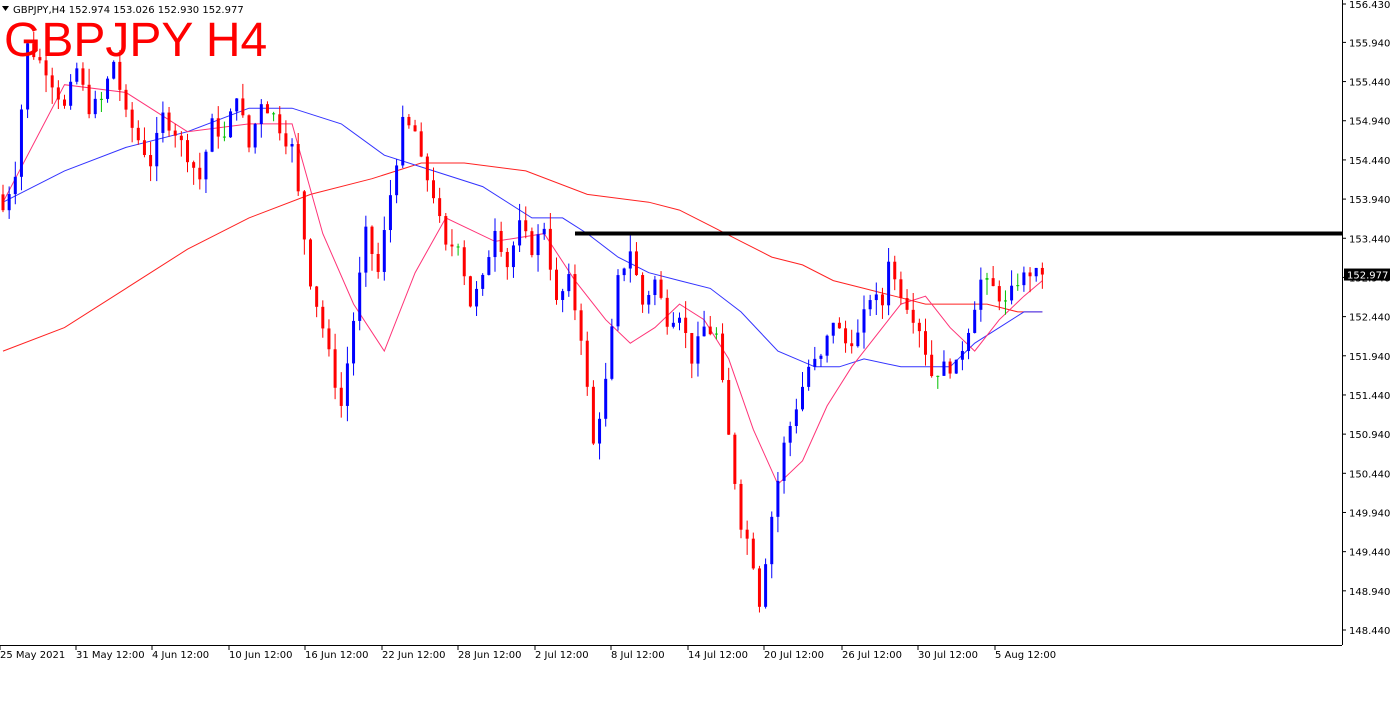  What do you see at coordinates (180, 655) in the screenshot?
I see `x-tick-label: 4 Jun 12:00` at bounding box center [180, 655].